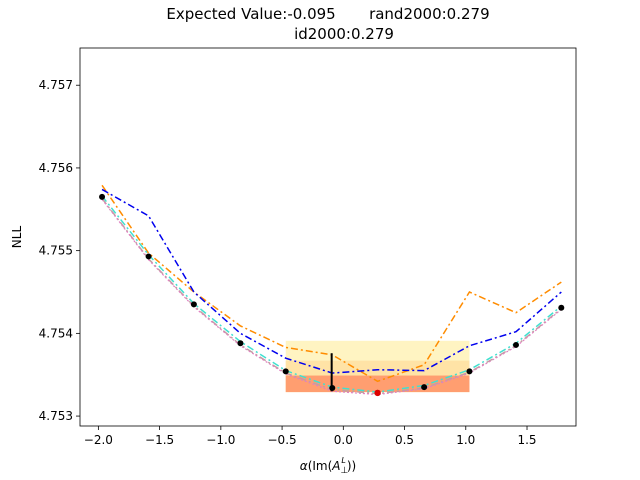  Describe the element at coordinates (465, 440) in the screenshot. I see `x-tick-label: 1.0` at that location.